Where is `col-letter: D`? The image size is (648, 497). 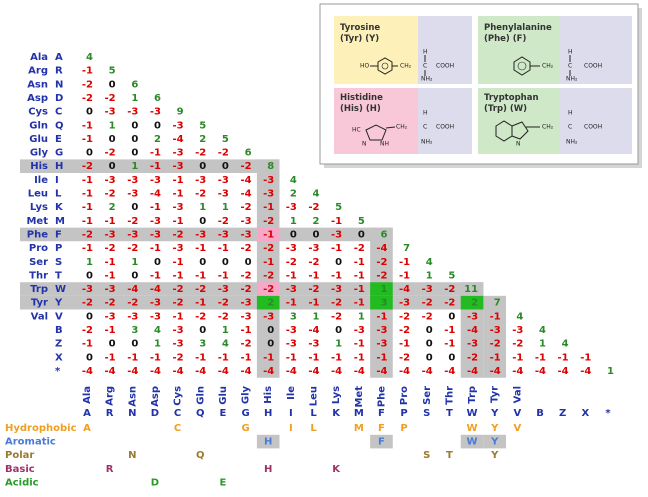 col-letter: D is located at coordinates (155, 413).